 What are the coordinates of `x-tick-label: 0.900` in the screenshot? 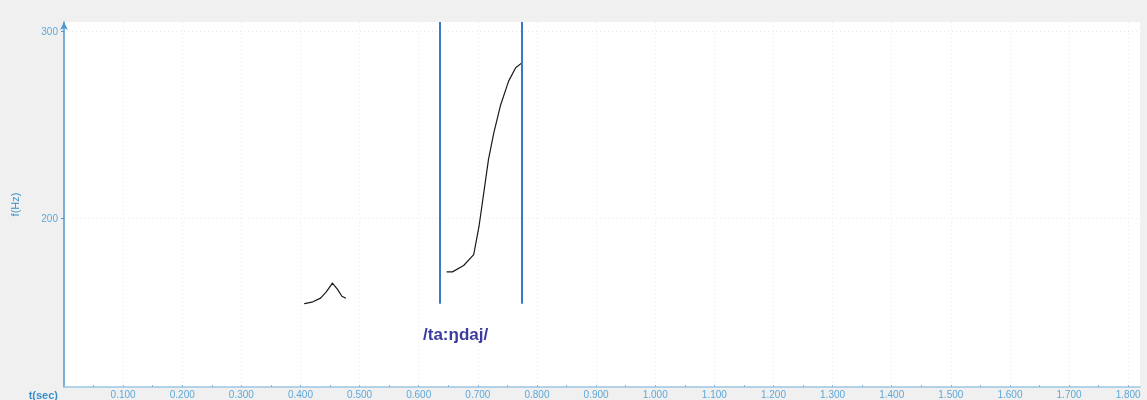 It's located at (596, 394).